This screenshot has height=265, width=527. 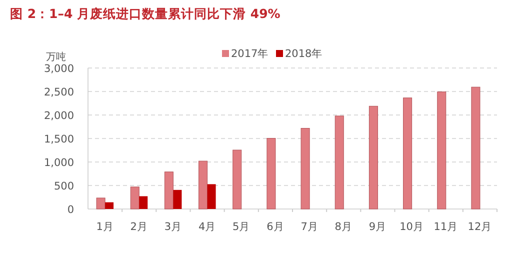 I want to click on y-tick-label: 0, so click(x=70, y=210).